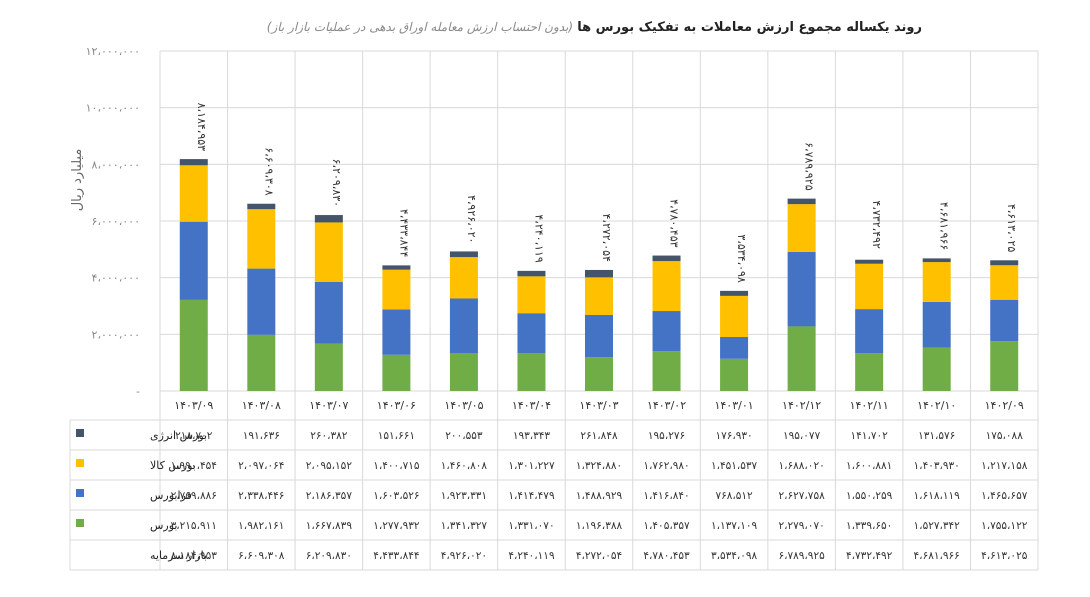 This screenshot has width=1090, height=597. Describe the element at coordinates (194, 526) in the screenshot. I see `table-cell: ۳،۲۱۵،۹۱۱` at that location.